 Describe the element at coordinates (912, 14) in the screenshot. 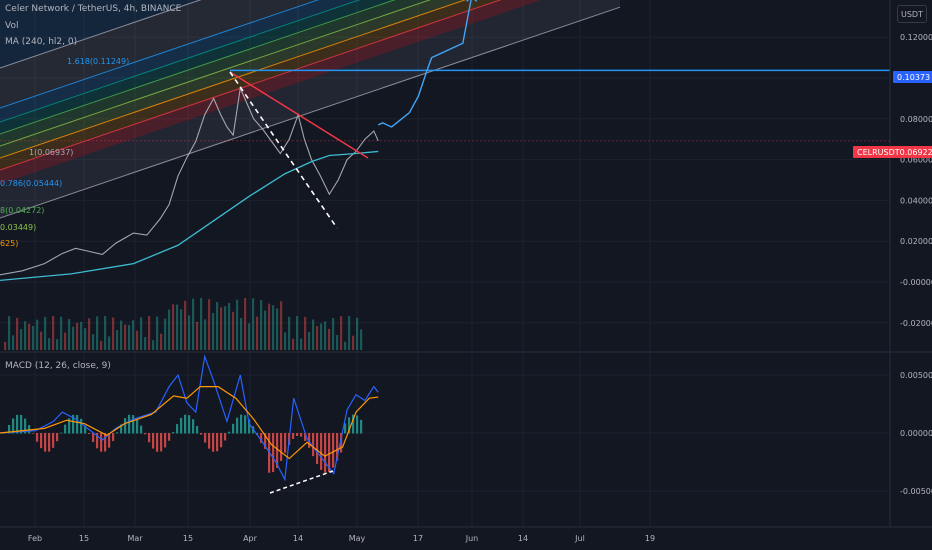

I see `currency-button: USDT` at that location.